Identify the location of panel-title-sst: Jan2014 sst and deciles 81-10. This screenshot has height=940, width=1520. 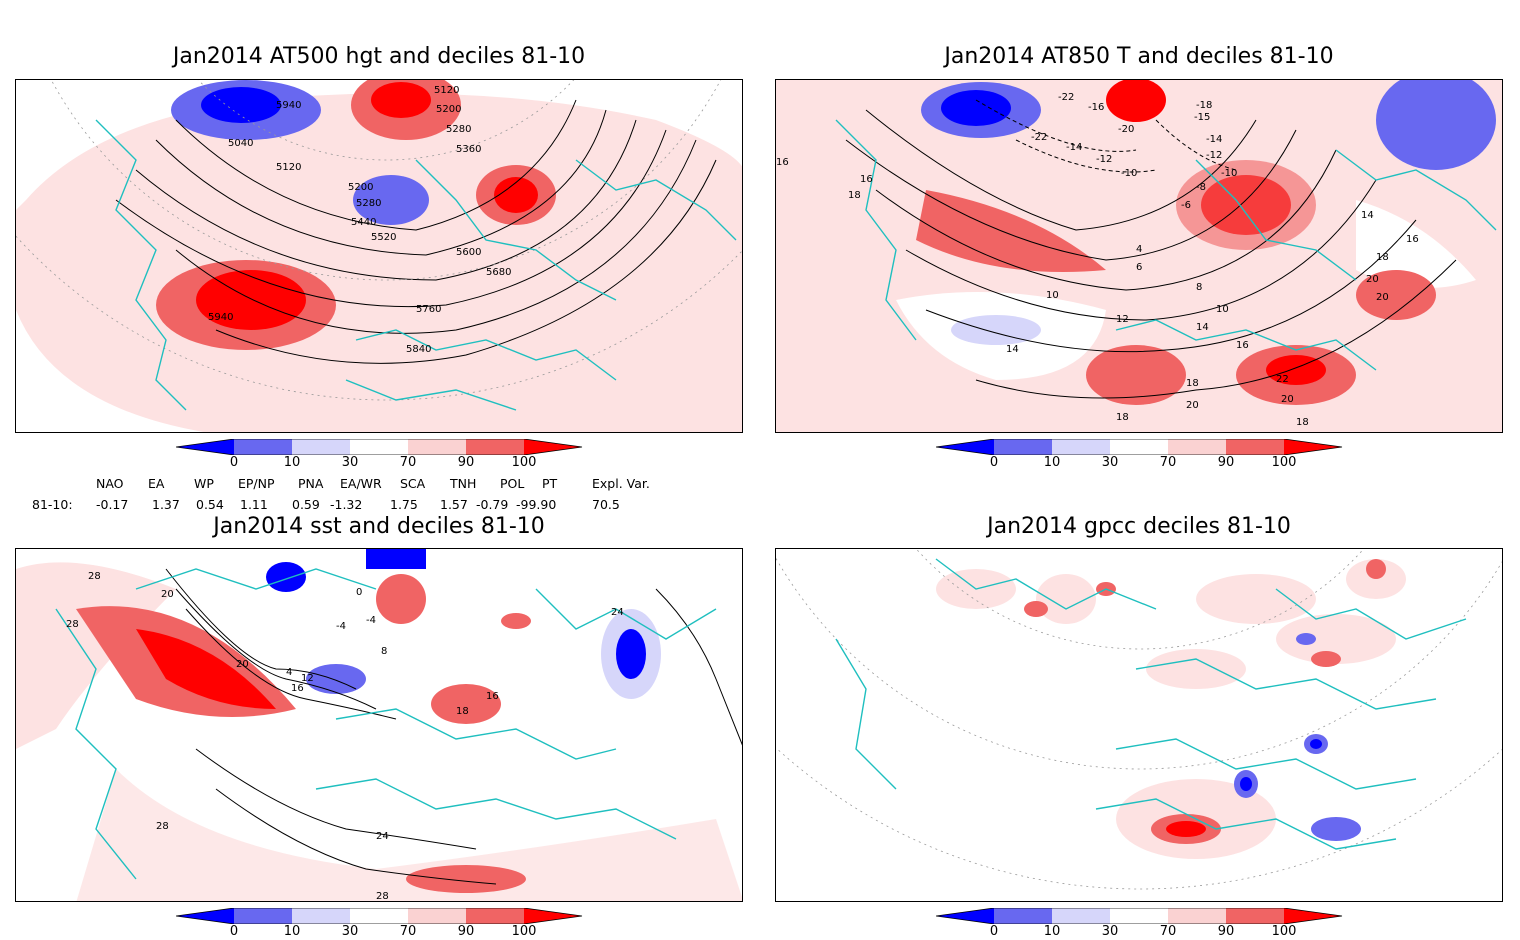
(379, 526).